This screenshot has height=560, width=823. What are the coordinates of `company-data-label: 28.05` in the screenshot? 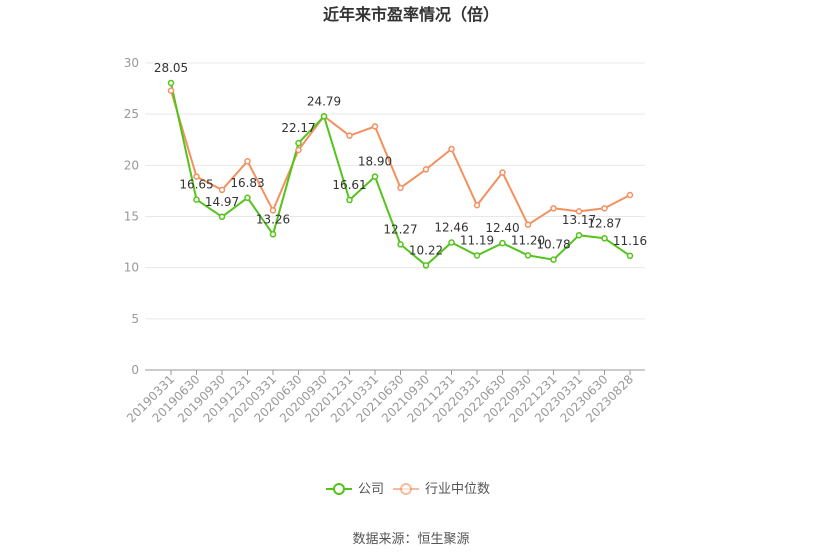 It's located at (171, 68).